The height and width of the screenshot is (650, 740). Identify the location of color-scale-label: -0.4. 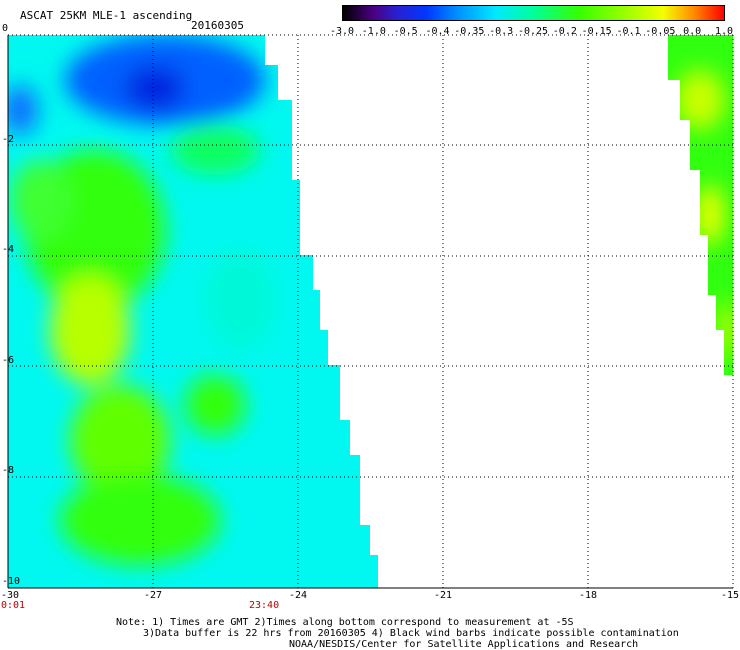
(437, 31).